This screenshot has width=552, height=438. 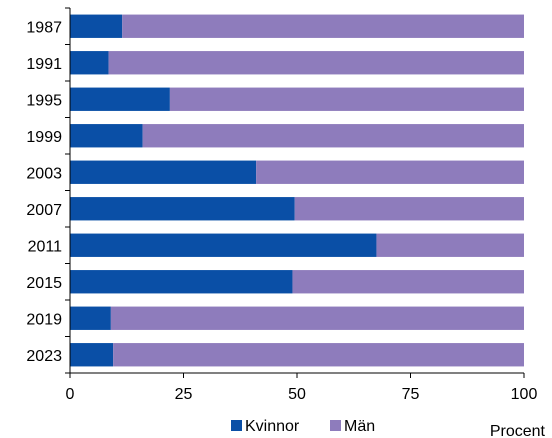 I want to click on bar-kvinnor-1987, so click(x=96, y=26).